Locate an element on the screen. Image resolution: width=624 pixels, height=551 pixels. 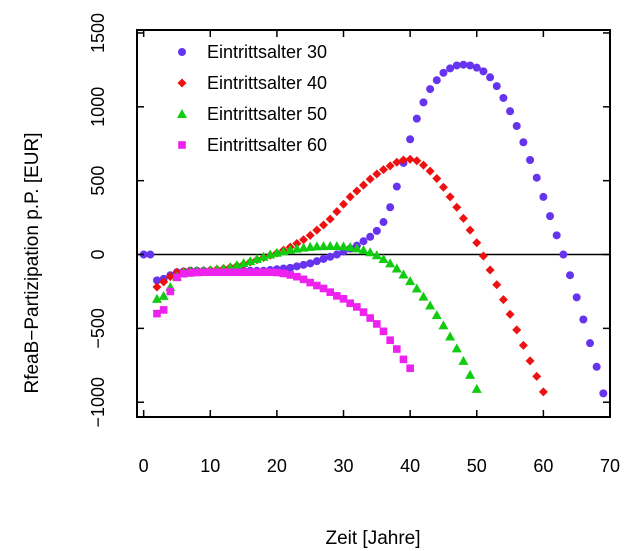
x-tick-label: 20 is located at coordinates (277, 466).